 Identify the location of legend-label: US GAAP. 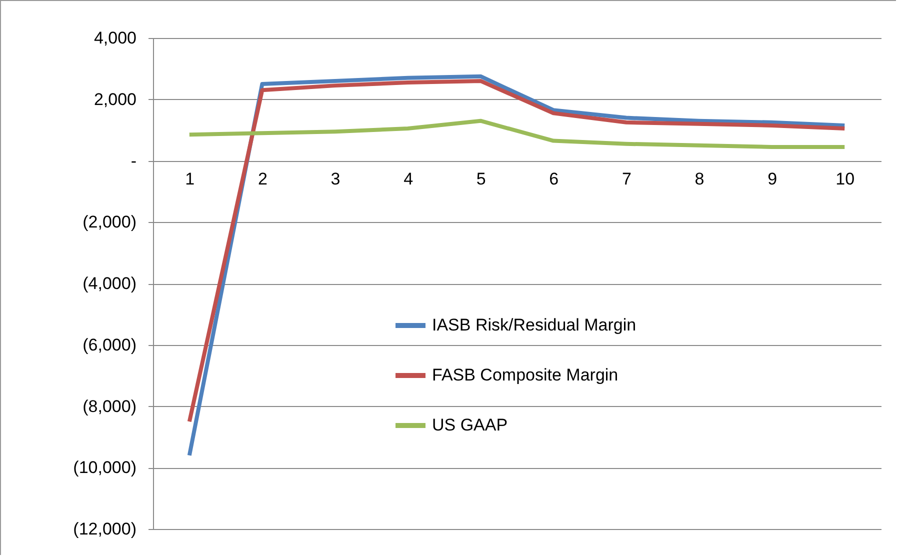
(470, 425).